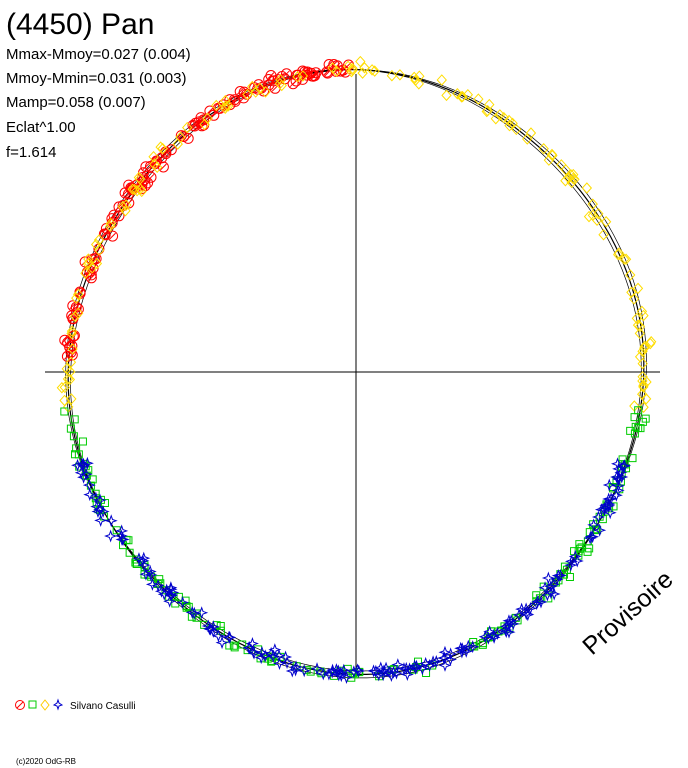 Image resolution: width=688 pixels, height=768 pixels. I want to click on copyright-text: (c)2020 OdG-RB, so click(46, 761).